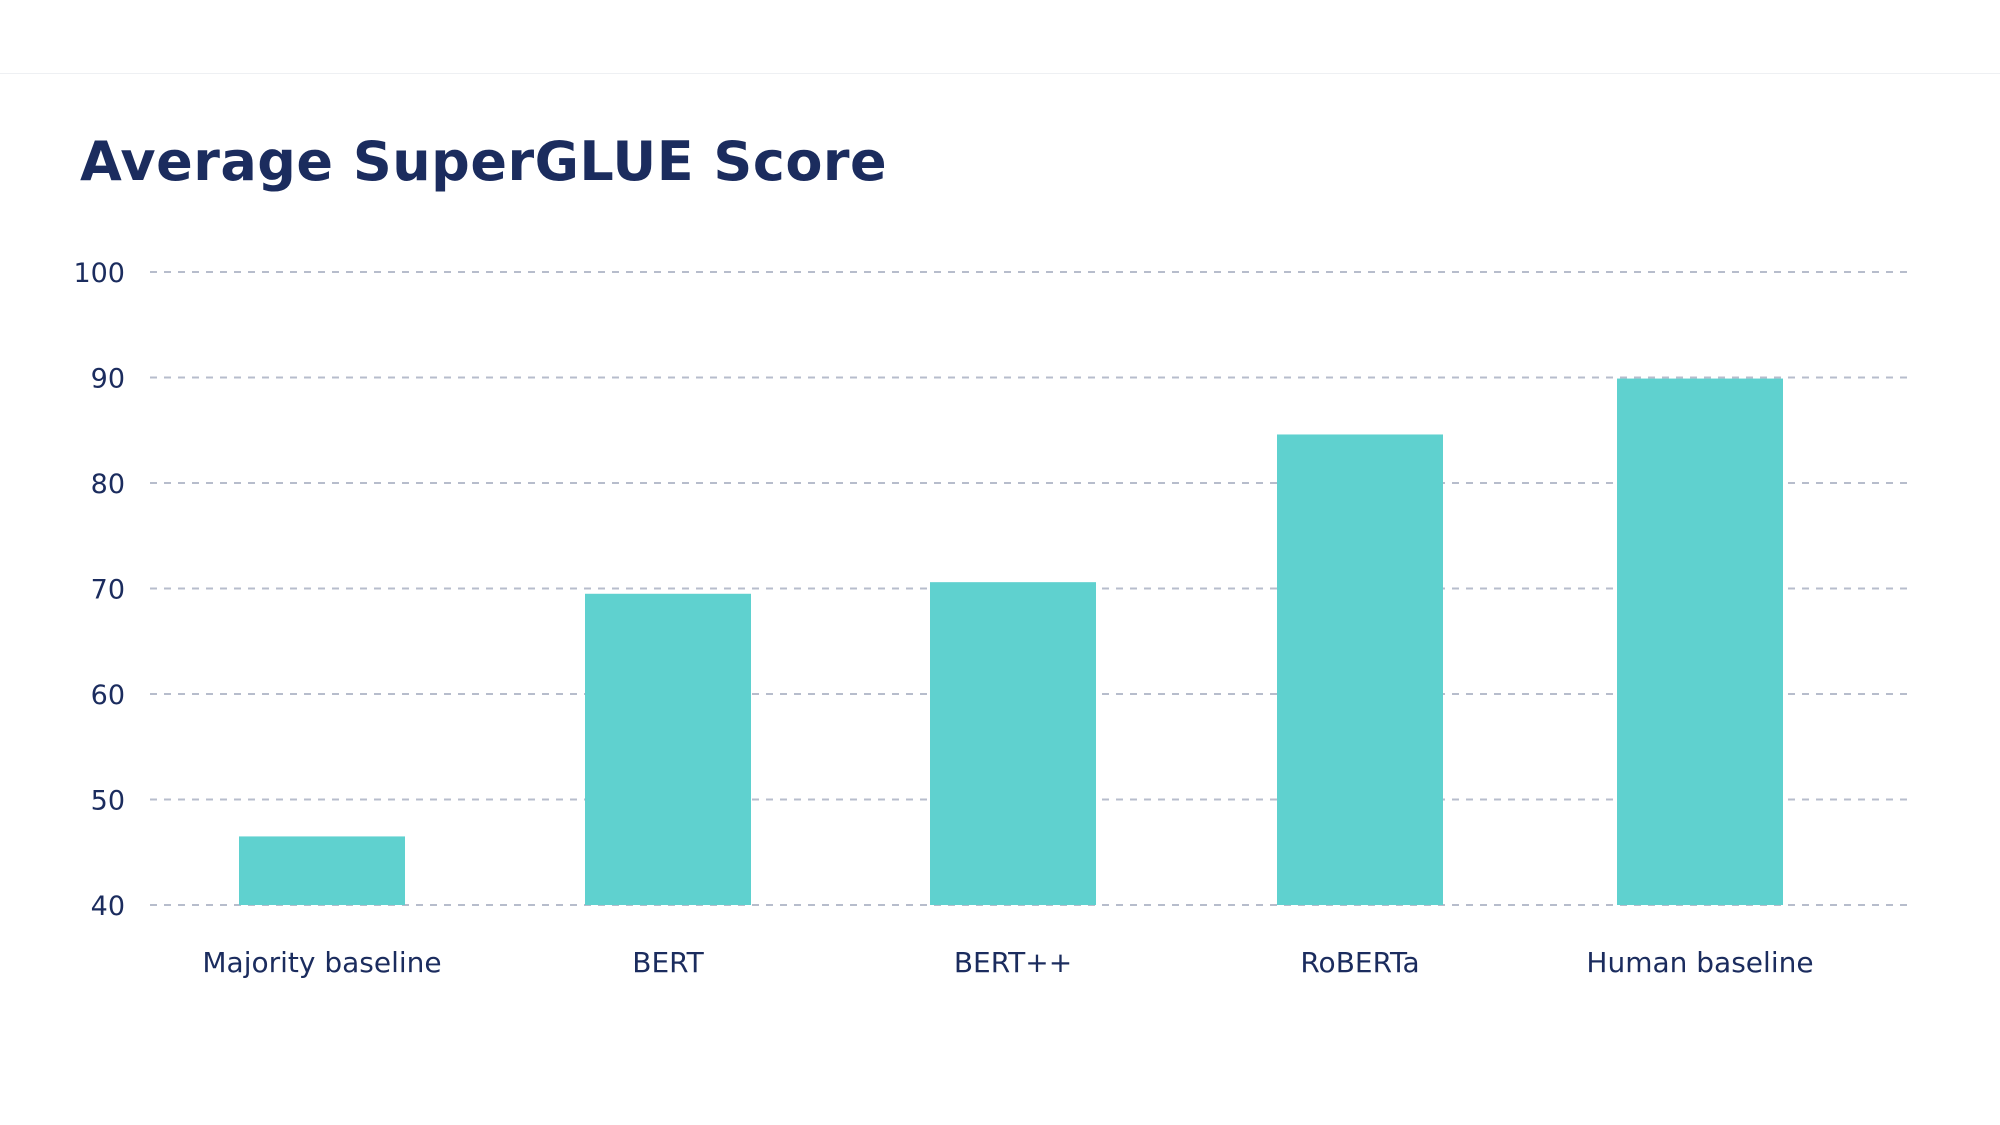  I want to click on y-tick-label: 40, so click(108, 906).